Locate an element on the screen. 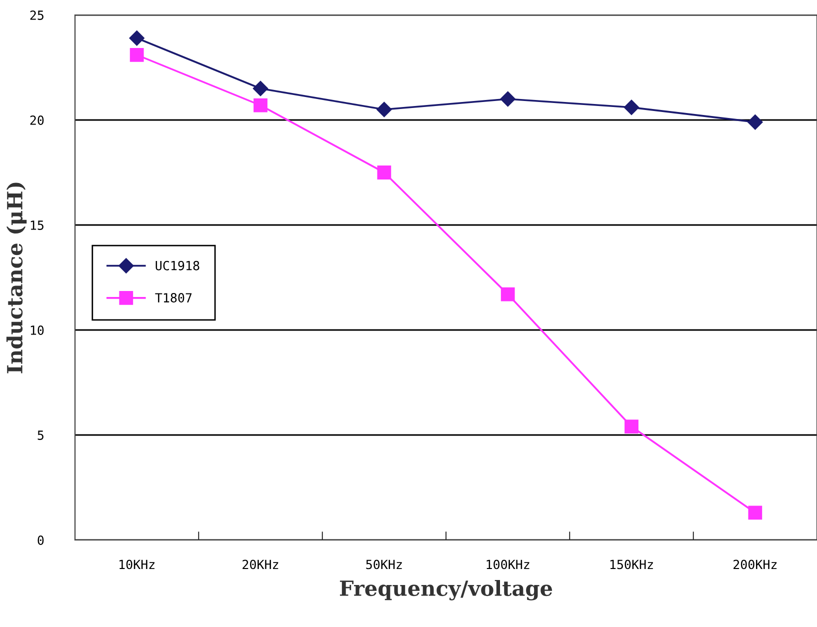 The image size is (817, 627). x-tick-label: 10KHz is located at coordinates (137, 565).